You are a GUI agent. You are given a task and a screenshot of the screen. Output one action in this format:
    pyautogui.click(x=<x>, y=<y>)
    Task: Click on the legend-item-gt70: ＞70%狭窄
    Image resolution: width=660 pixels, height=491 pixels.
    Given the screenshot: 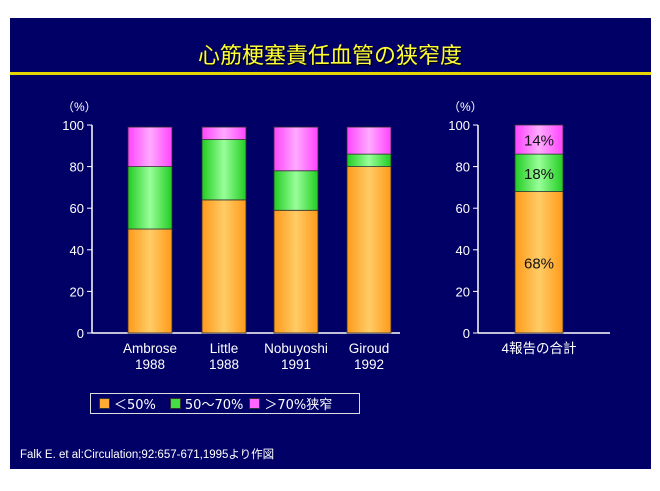 What is the action you would take?
    pyautogui.click(x=290, y=403)
    